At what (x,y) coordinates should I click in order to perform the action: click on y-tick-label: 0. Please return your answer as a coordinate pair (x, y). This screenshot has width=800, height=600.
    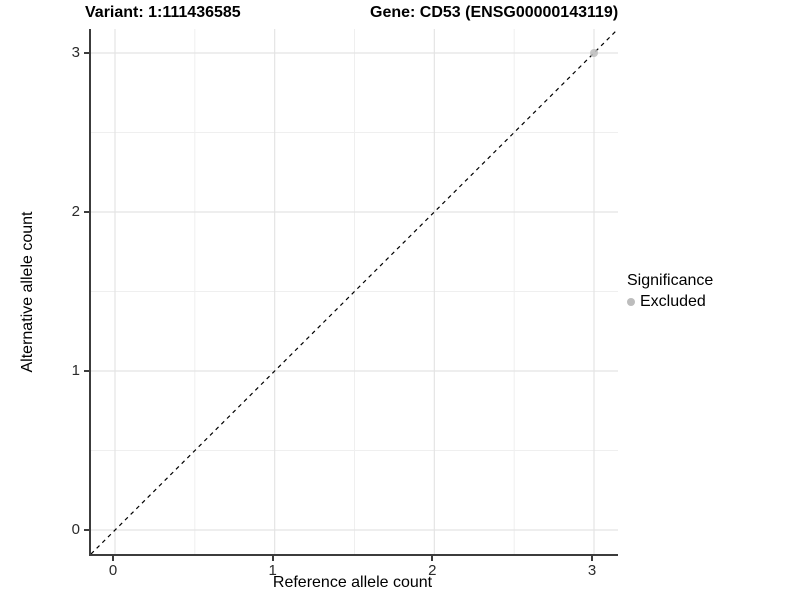
    Looking at the image, I should click on (75, 529).